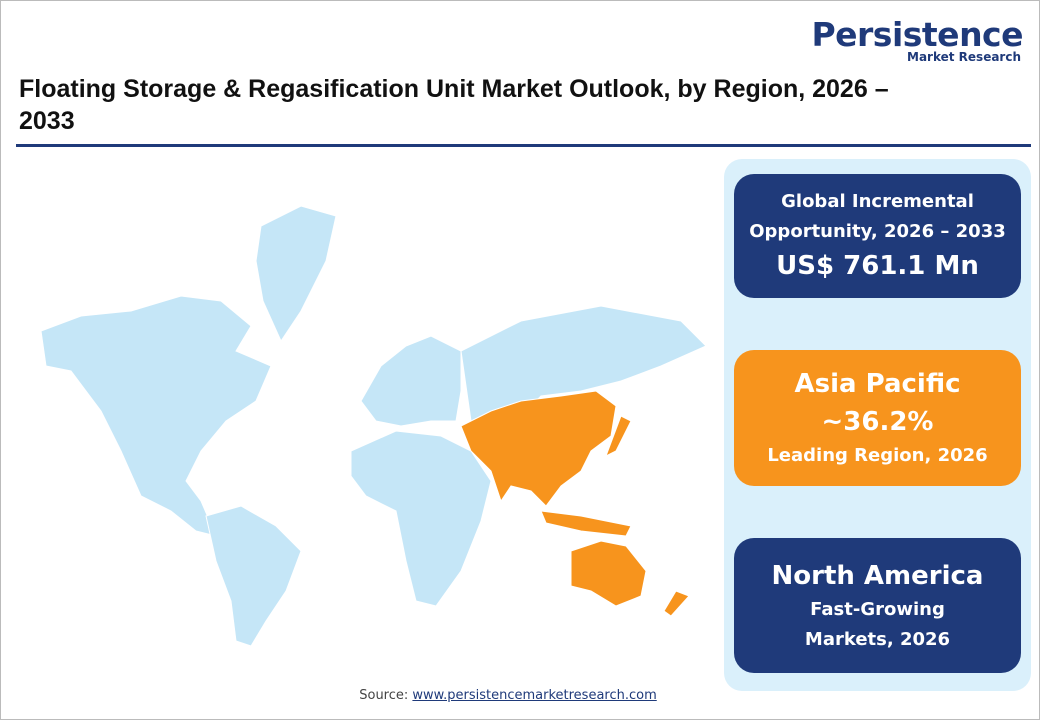 The width and height of the screenshot is (1040, 720). I want to click on south-america, so click(253, 576).